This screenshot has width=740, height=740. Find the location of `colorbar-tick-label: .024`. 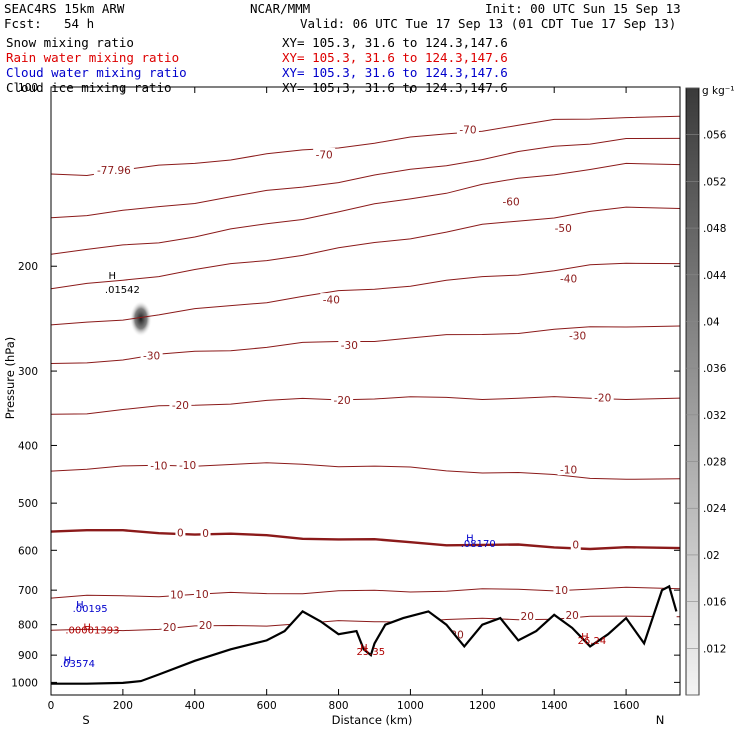

colorbar-tick-label: .024 is located at coordinates (715, 509).